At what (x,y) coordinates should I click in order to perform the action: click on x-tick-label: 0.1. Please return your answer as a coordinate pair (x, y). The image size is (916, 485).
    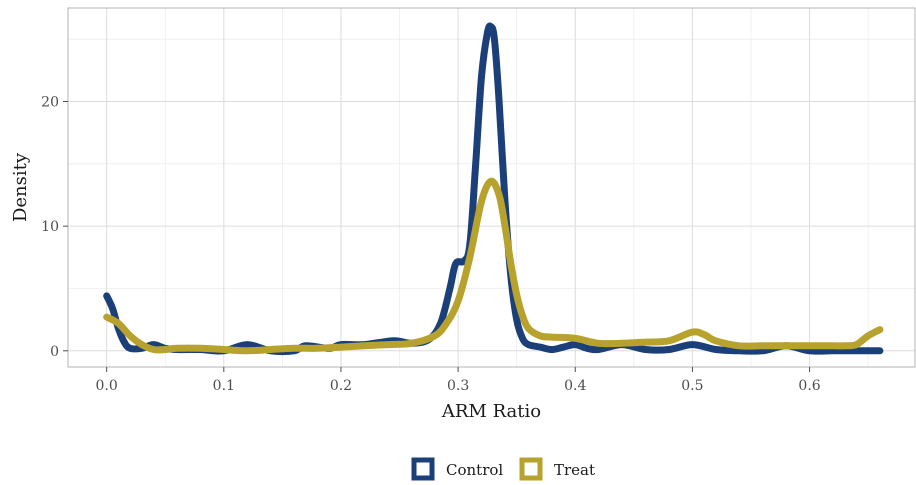
    Looking at the image, I should click on (224, 386).